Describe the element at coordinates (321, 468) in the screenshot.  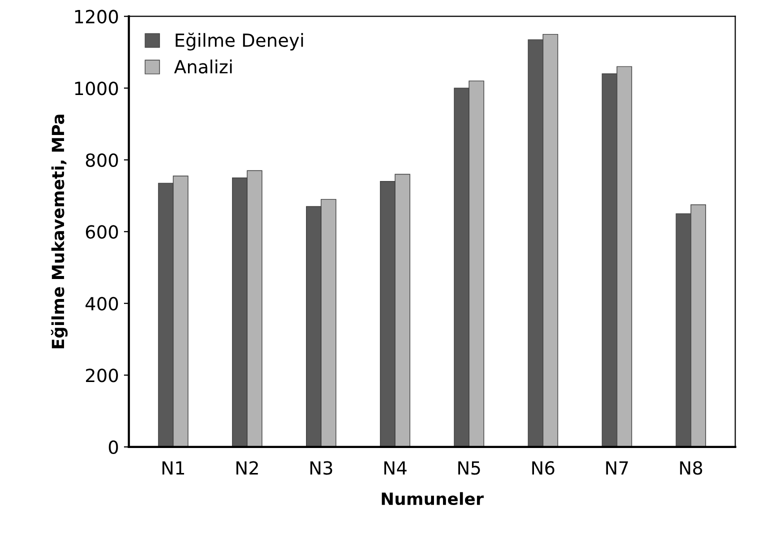
I see `x-tick-label: N3` at that location.